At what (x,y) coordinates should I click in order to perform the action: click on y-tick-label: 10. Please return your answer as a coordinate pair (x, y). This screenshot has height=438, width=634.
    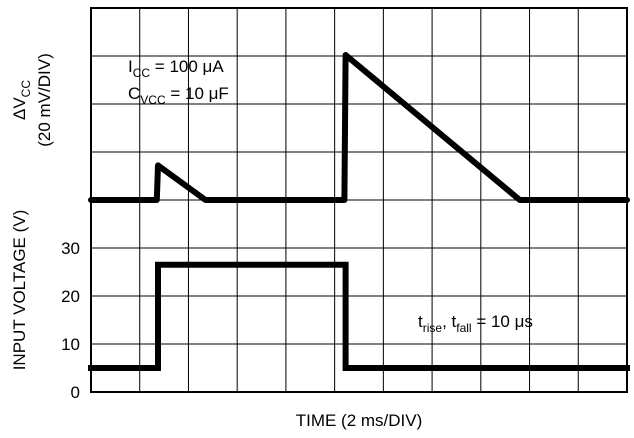
    Looking at the image, I should click on (70, 344).